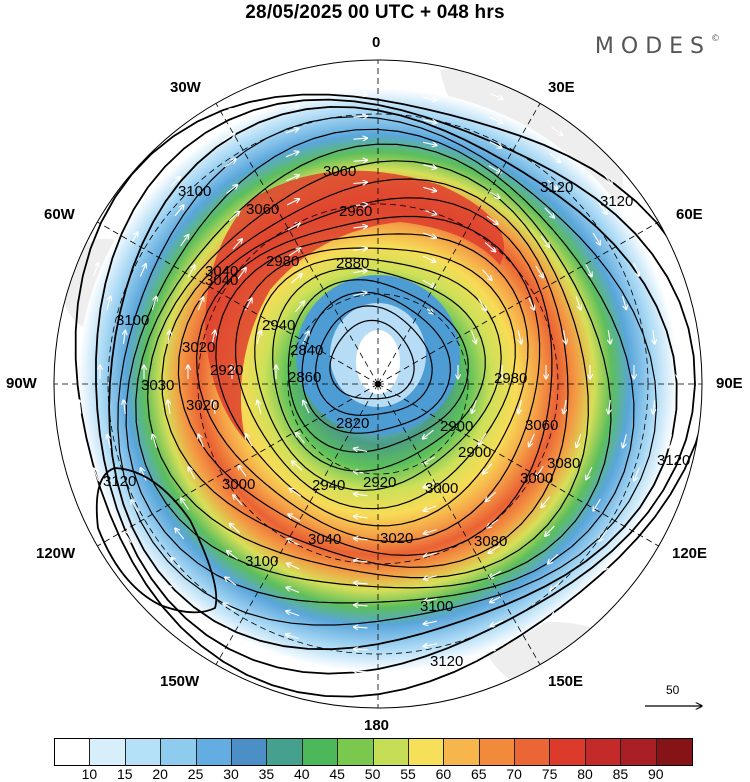 Image resolution: width=750 pixels, height=782 pixels. Describe the element at coordinates (479, 774) in the screenshot. I see `colorbar-tick-label: 65` at that location.